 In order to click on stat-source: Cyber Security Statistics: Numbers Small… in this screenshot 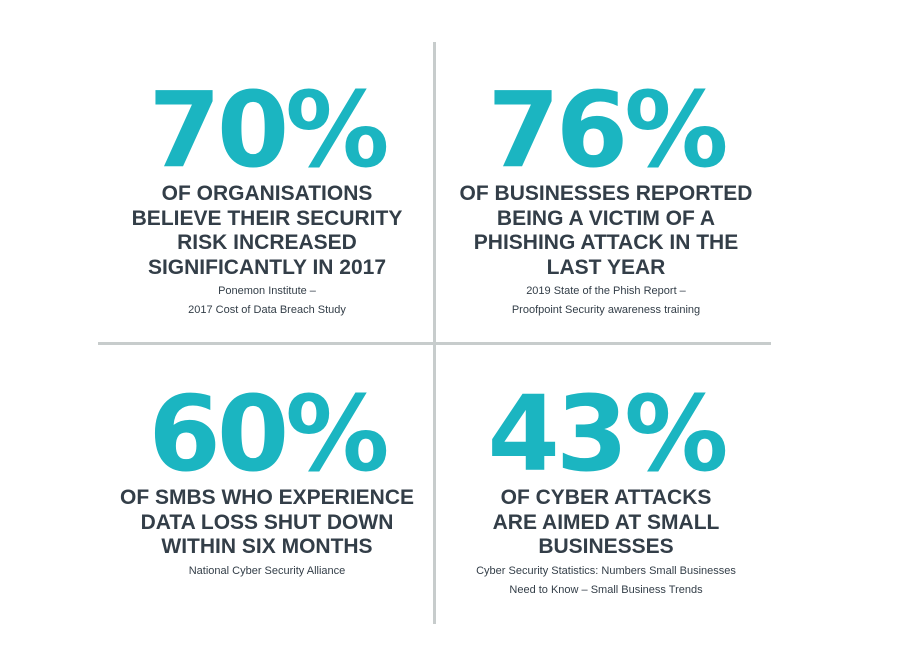, I will do `click(606, 580)`.